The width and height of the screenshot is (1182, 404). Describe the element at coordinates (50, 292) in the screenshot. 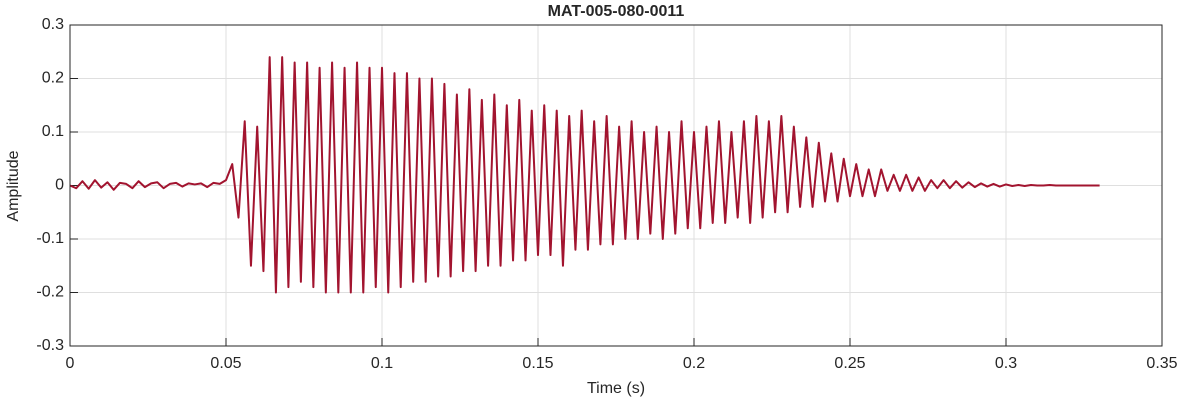

I see `y-tick-label: -0.2` at that location.